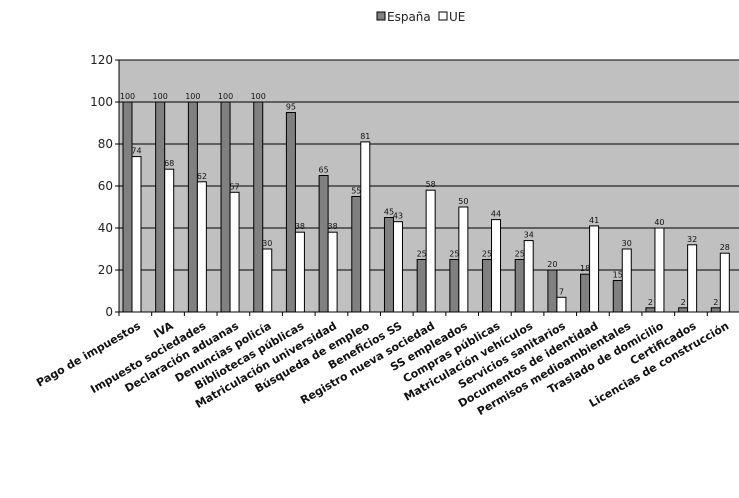  What do you see at coordinates (496, 214) in the screenshot?
I see `data-label: 44` at bounding box center [496, 214].